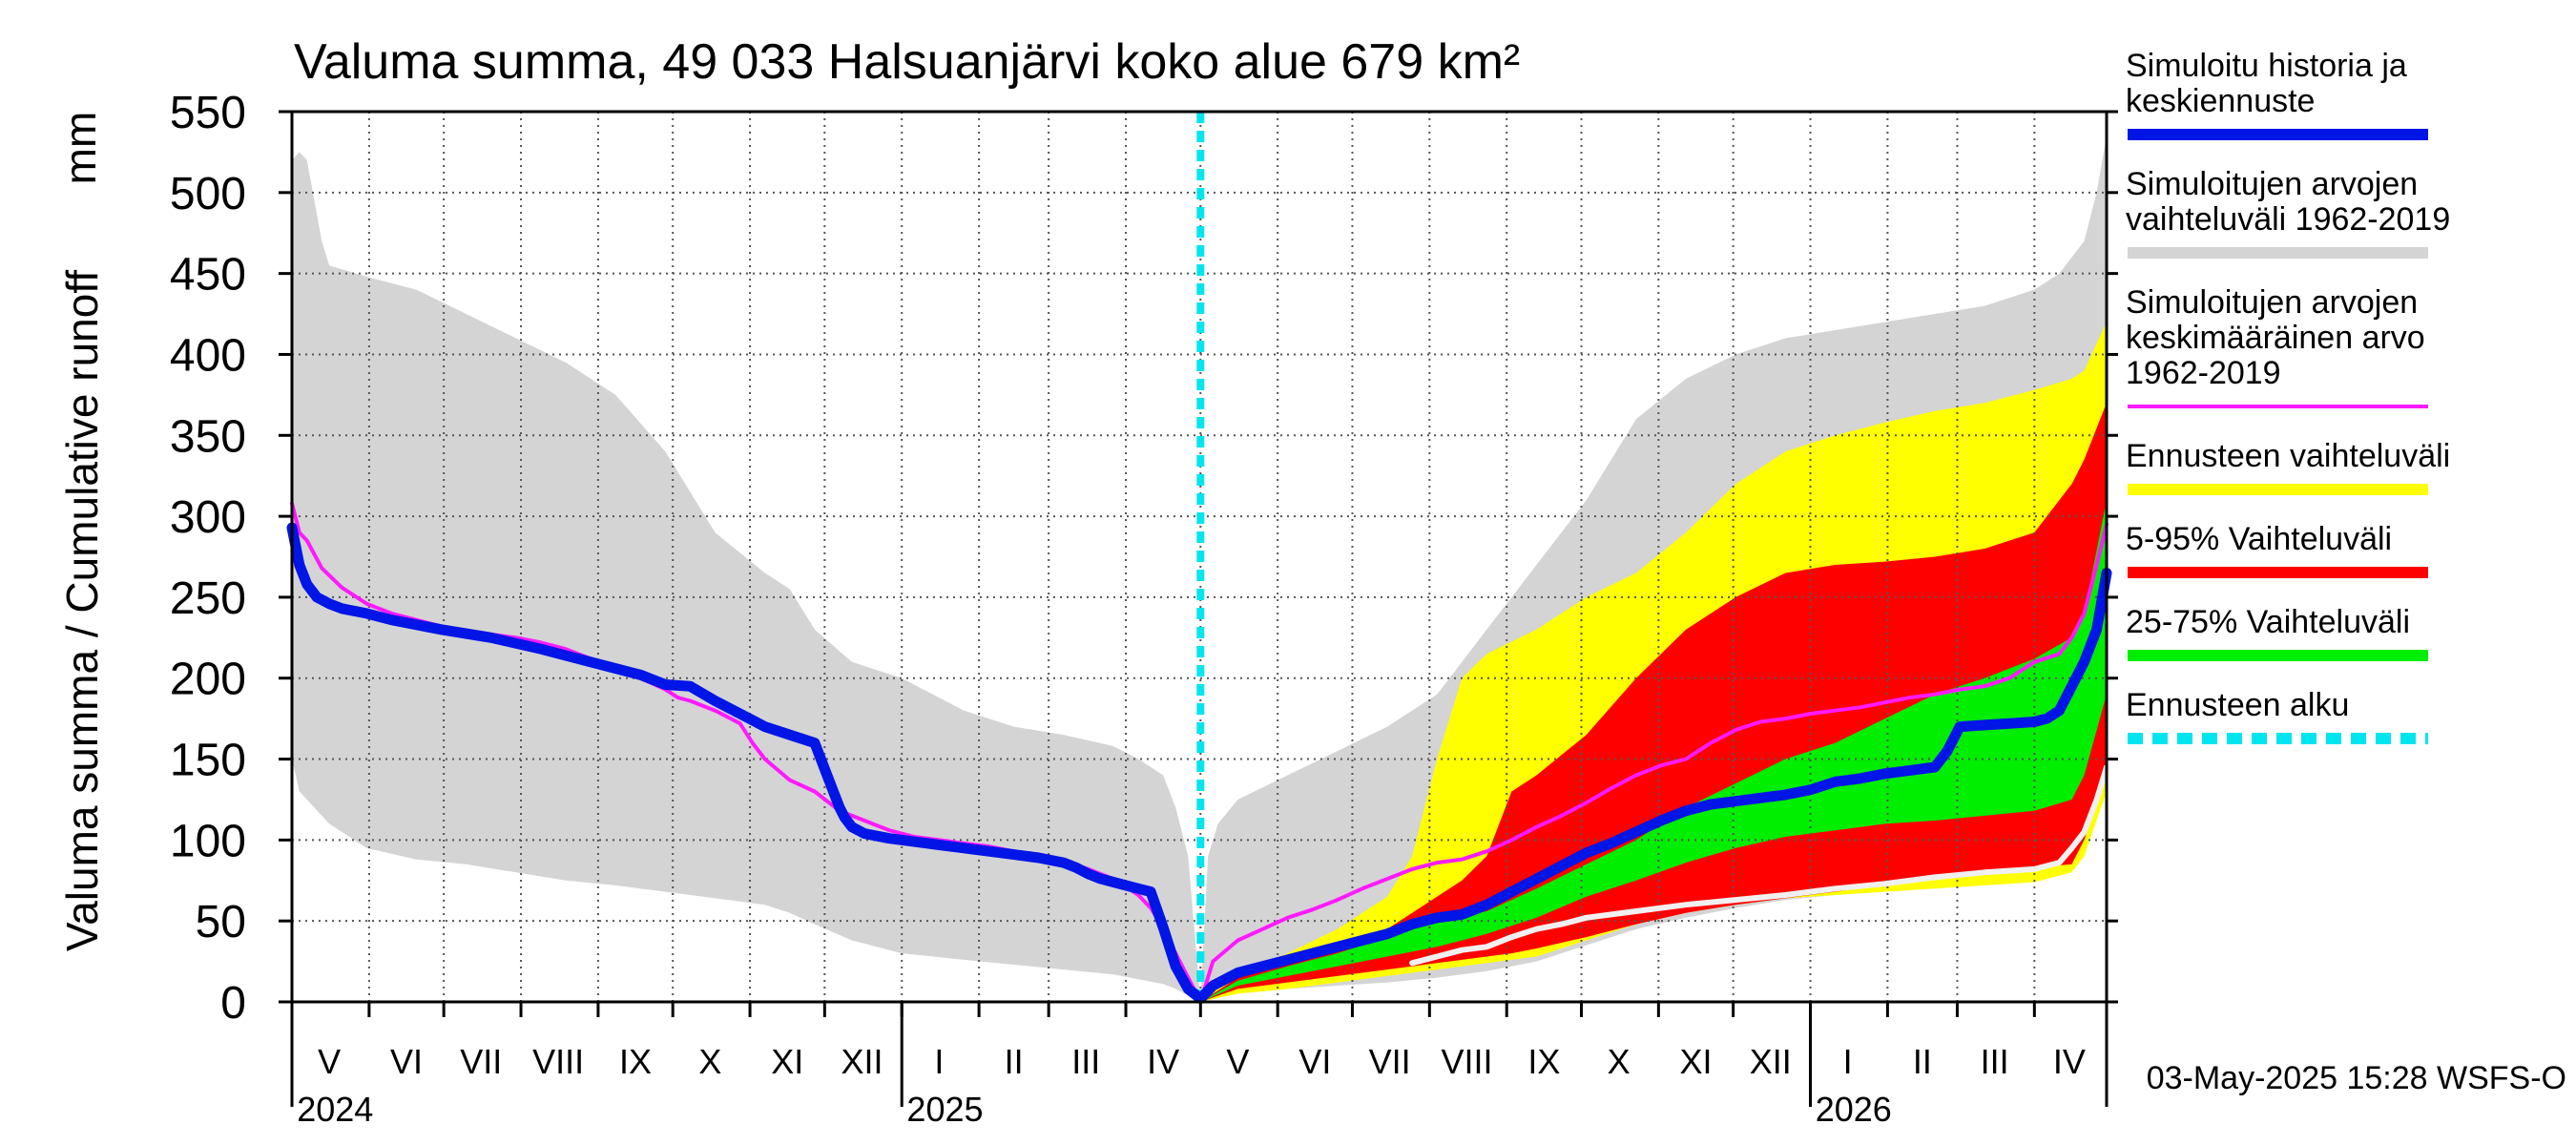 This screenshot has width=2576, height=1145. What do you see at coordinates (1759, 866) in the screenshot?
I see `line-forecast_low_white` at bounding box center [1759, 866].